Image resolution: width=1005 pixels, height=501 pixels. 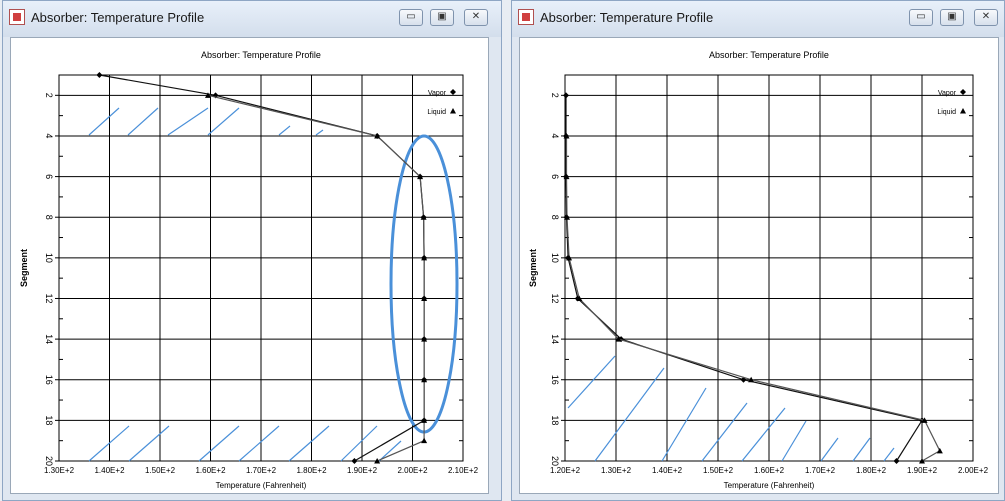 What do you see at coordinates (555, 380) in the screenshot?
I see `y-tick-label: 16` at bounding box center [555, 380].